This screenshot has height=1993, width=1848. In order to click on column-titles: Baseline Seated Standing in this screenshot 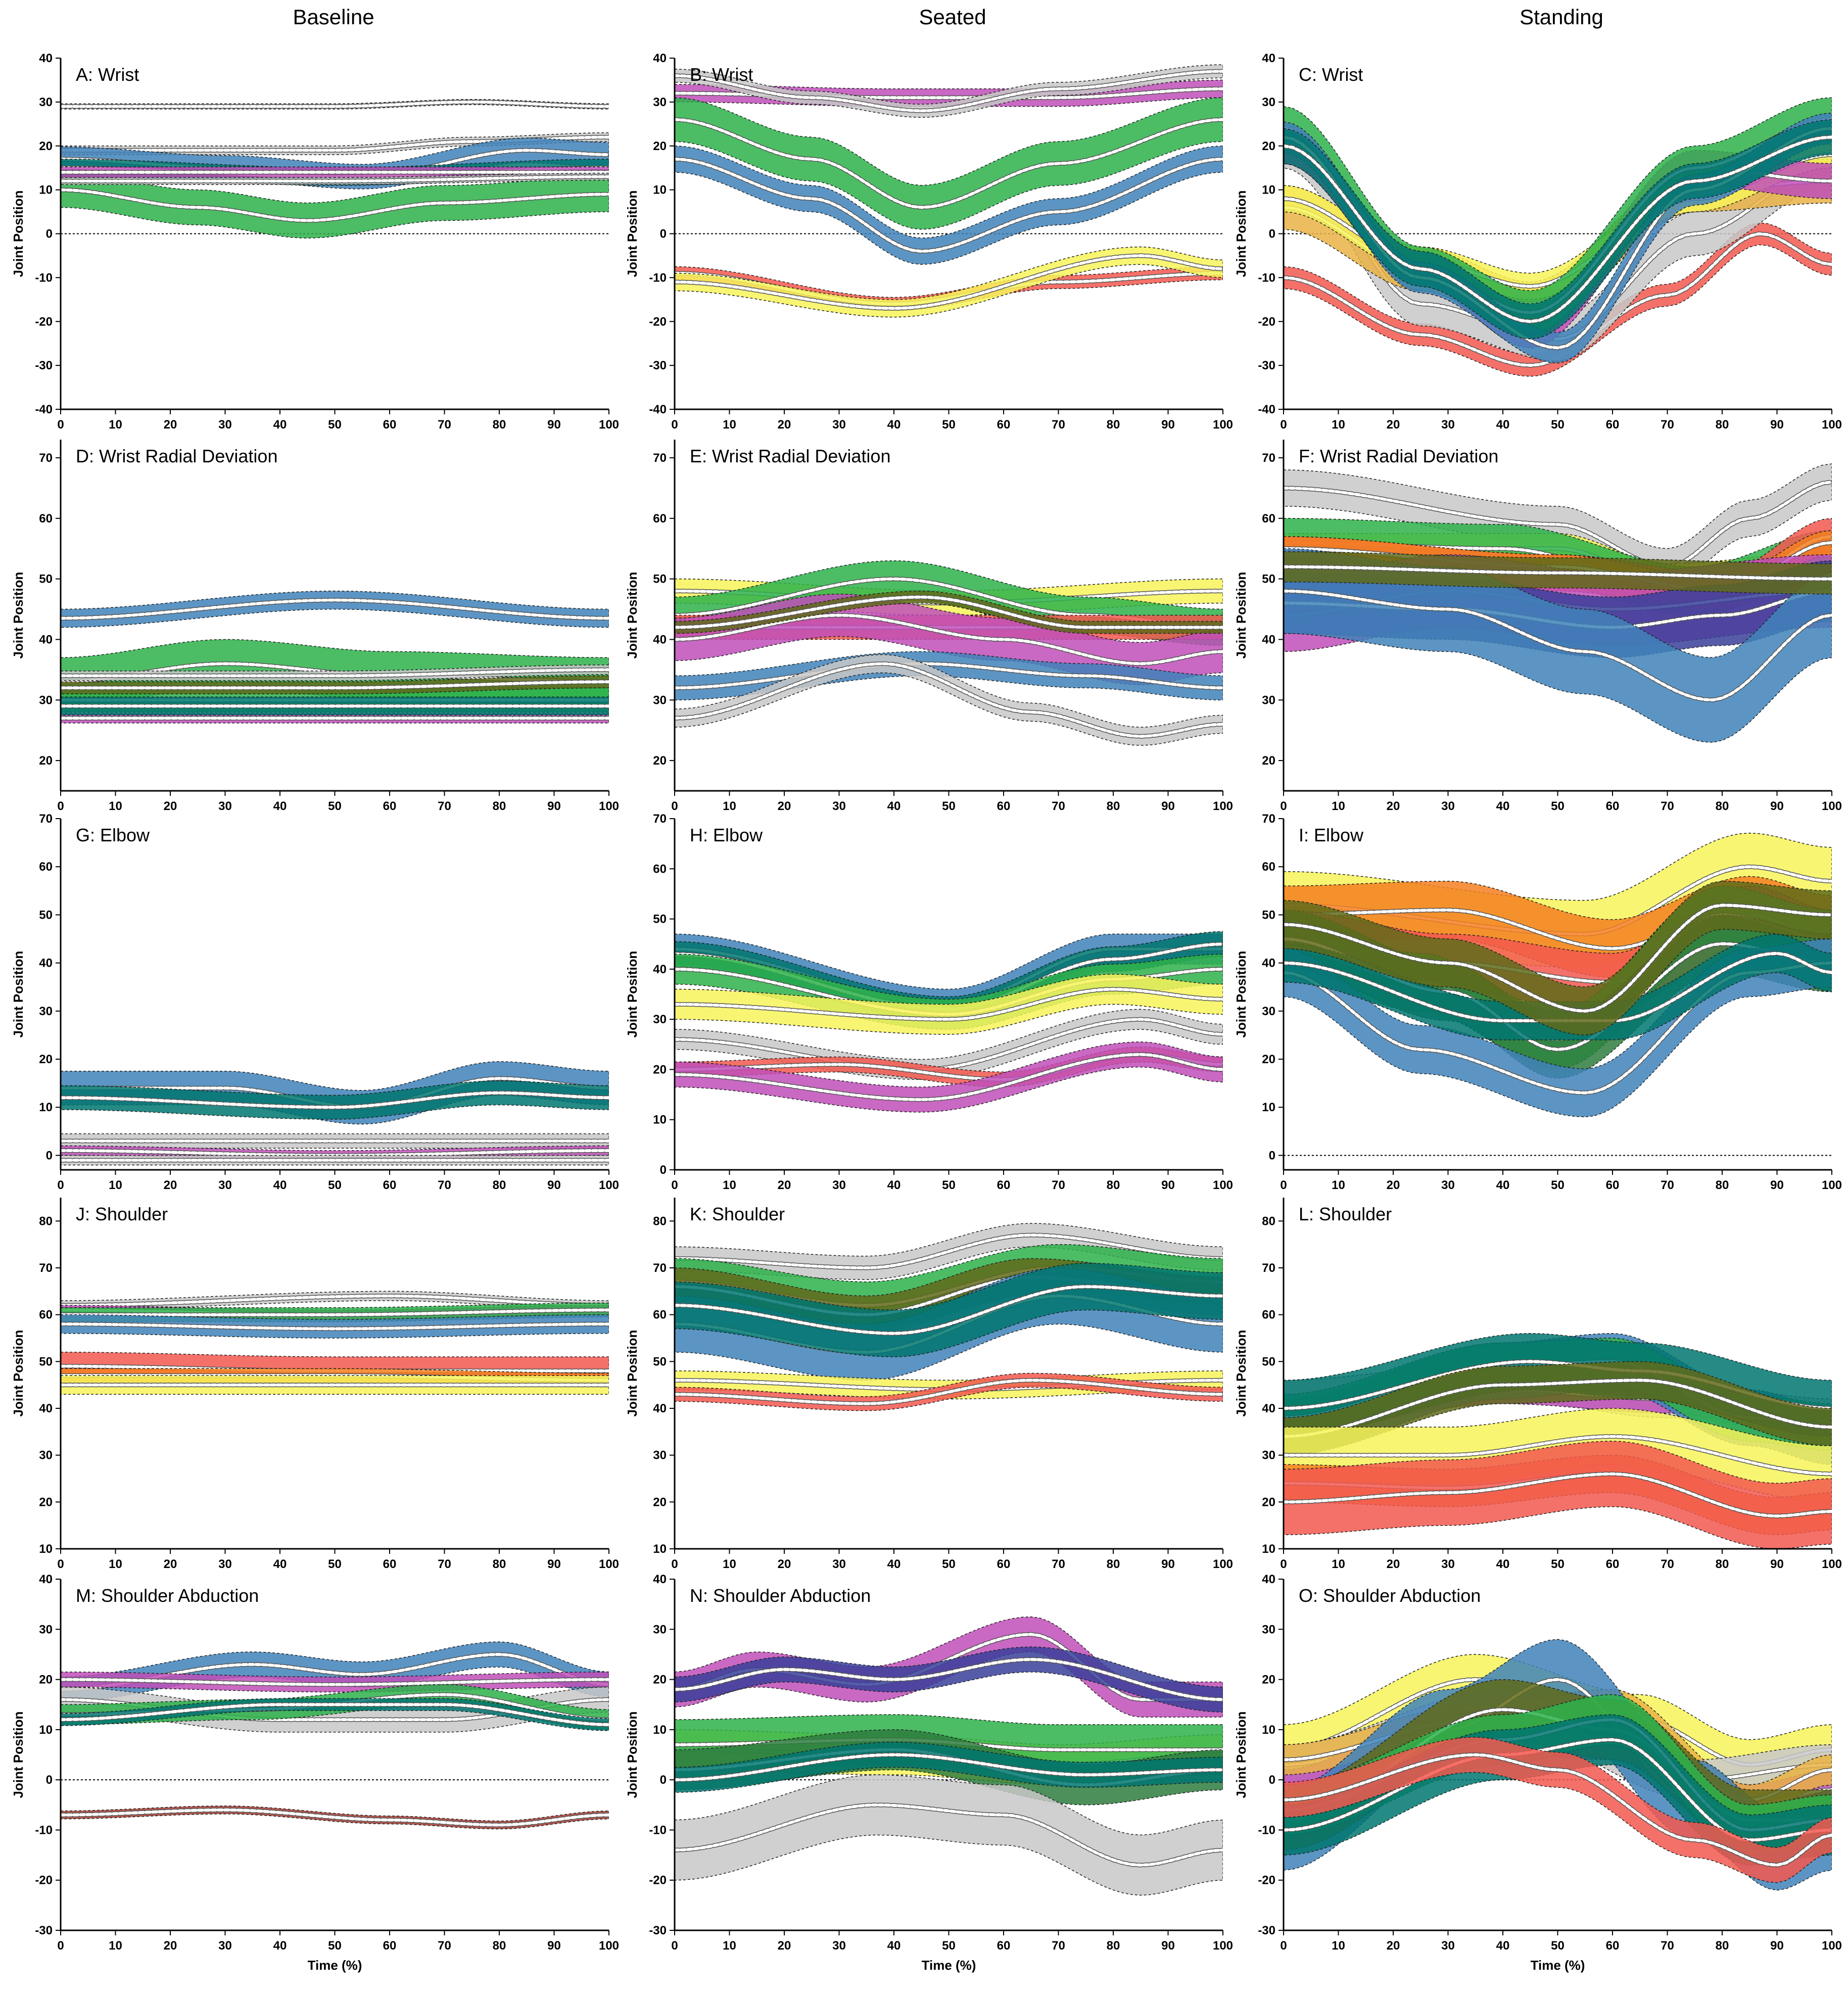, I will do `click(948, 17)`.